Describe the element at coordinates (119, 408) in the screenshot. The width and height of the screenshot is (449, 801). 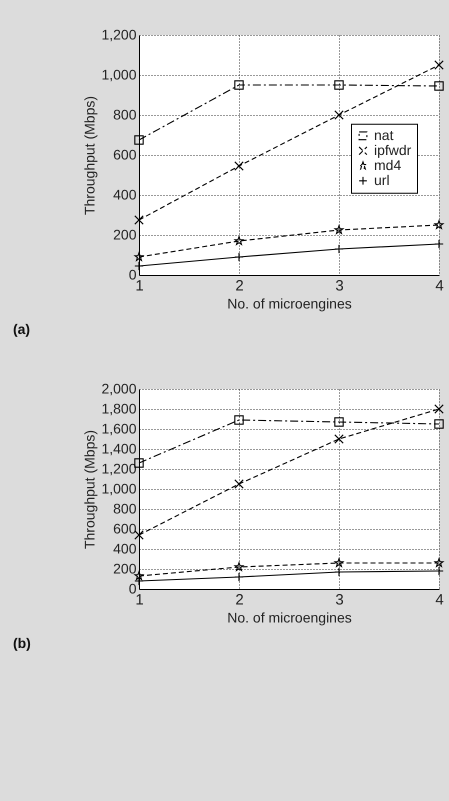
I see `y-tick-label: 1,800` at that location.